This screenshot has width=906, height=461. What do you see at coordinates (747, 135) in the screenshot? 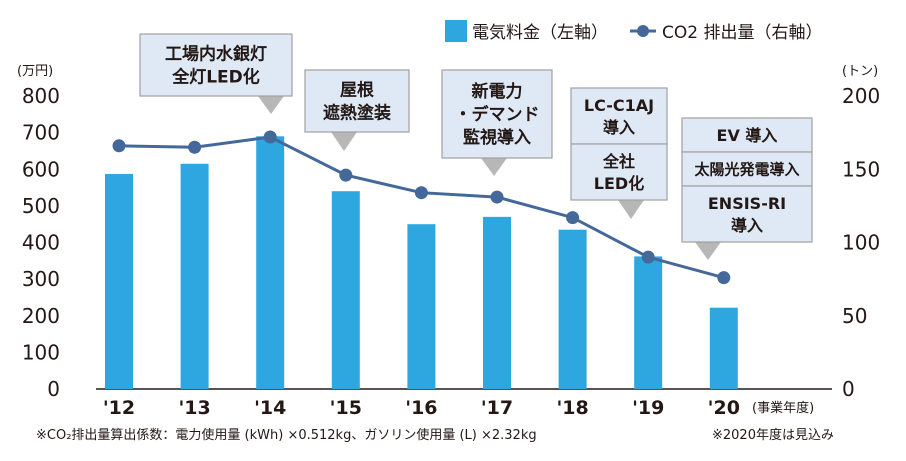
I see `callout-text: EV 導入` at bounding box center [747, 135].